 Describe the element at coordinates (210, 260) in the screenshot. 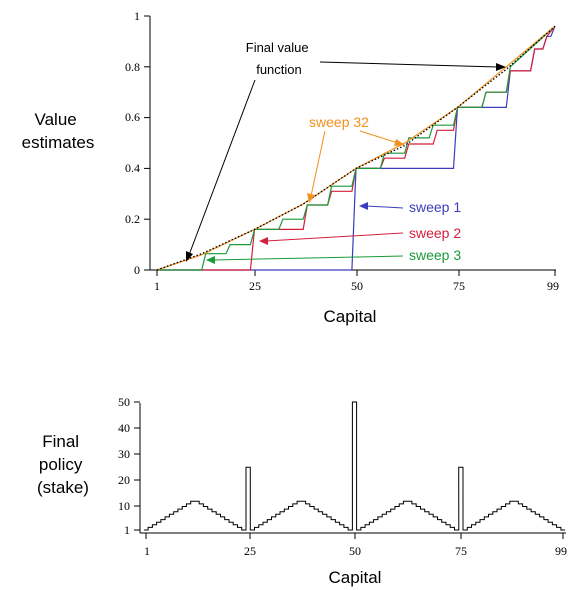

I see `sweep-3-arrowhead` at that location.